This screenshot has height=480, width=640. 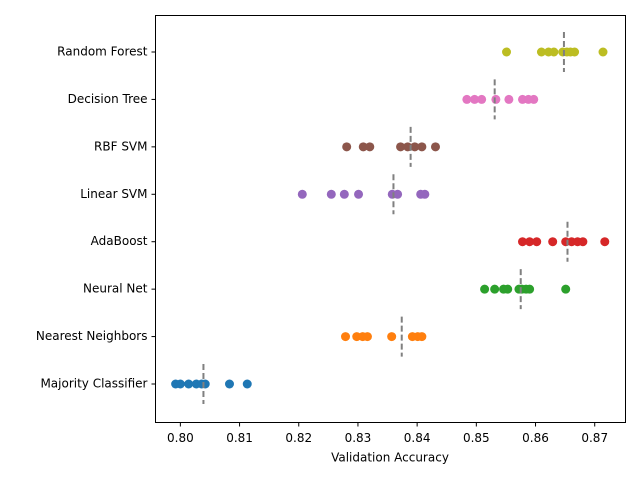 What do you see at coordinates (92, 336) in the screenshot?
I see `y-tick-label: Nearest Neighbors` at bounding box center [92, 336].